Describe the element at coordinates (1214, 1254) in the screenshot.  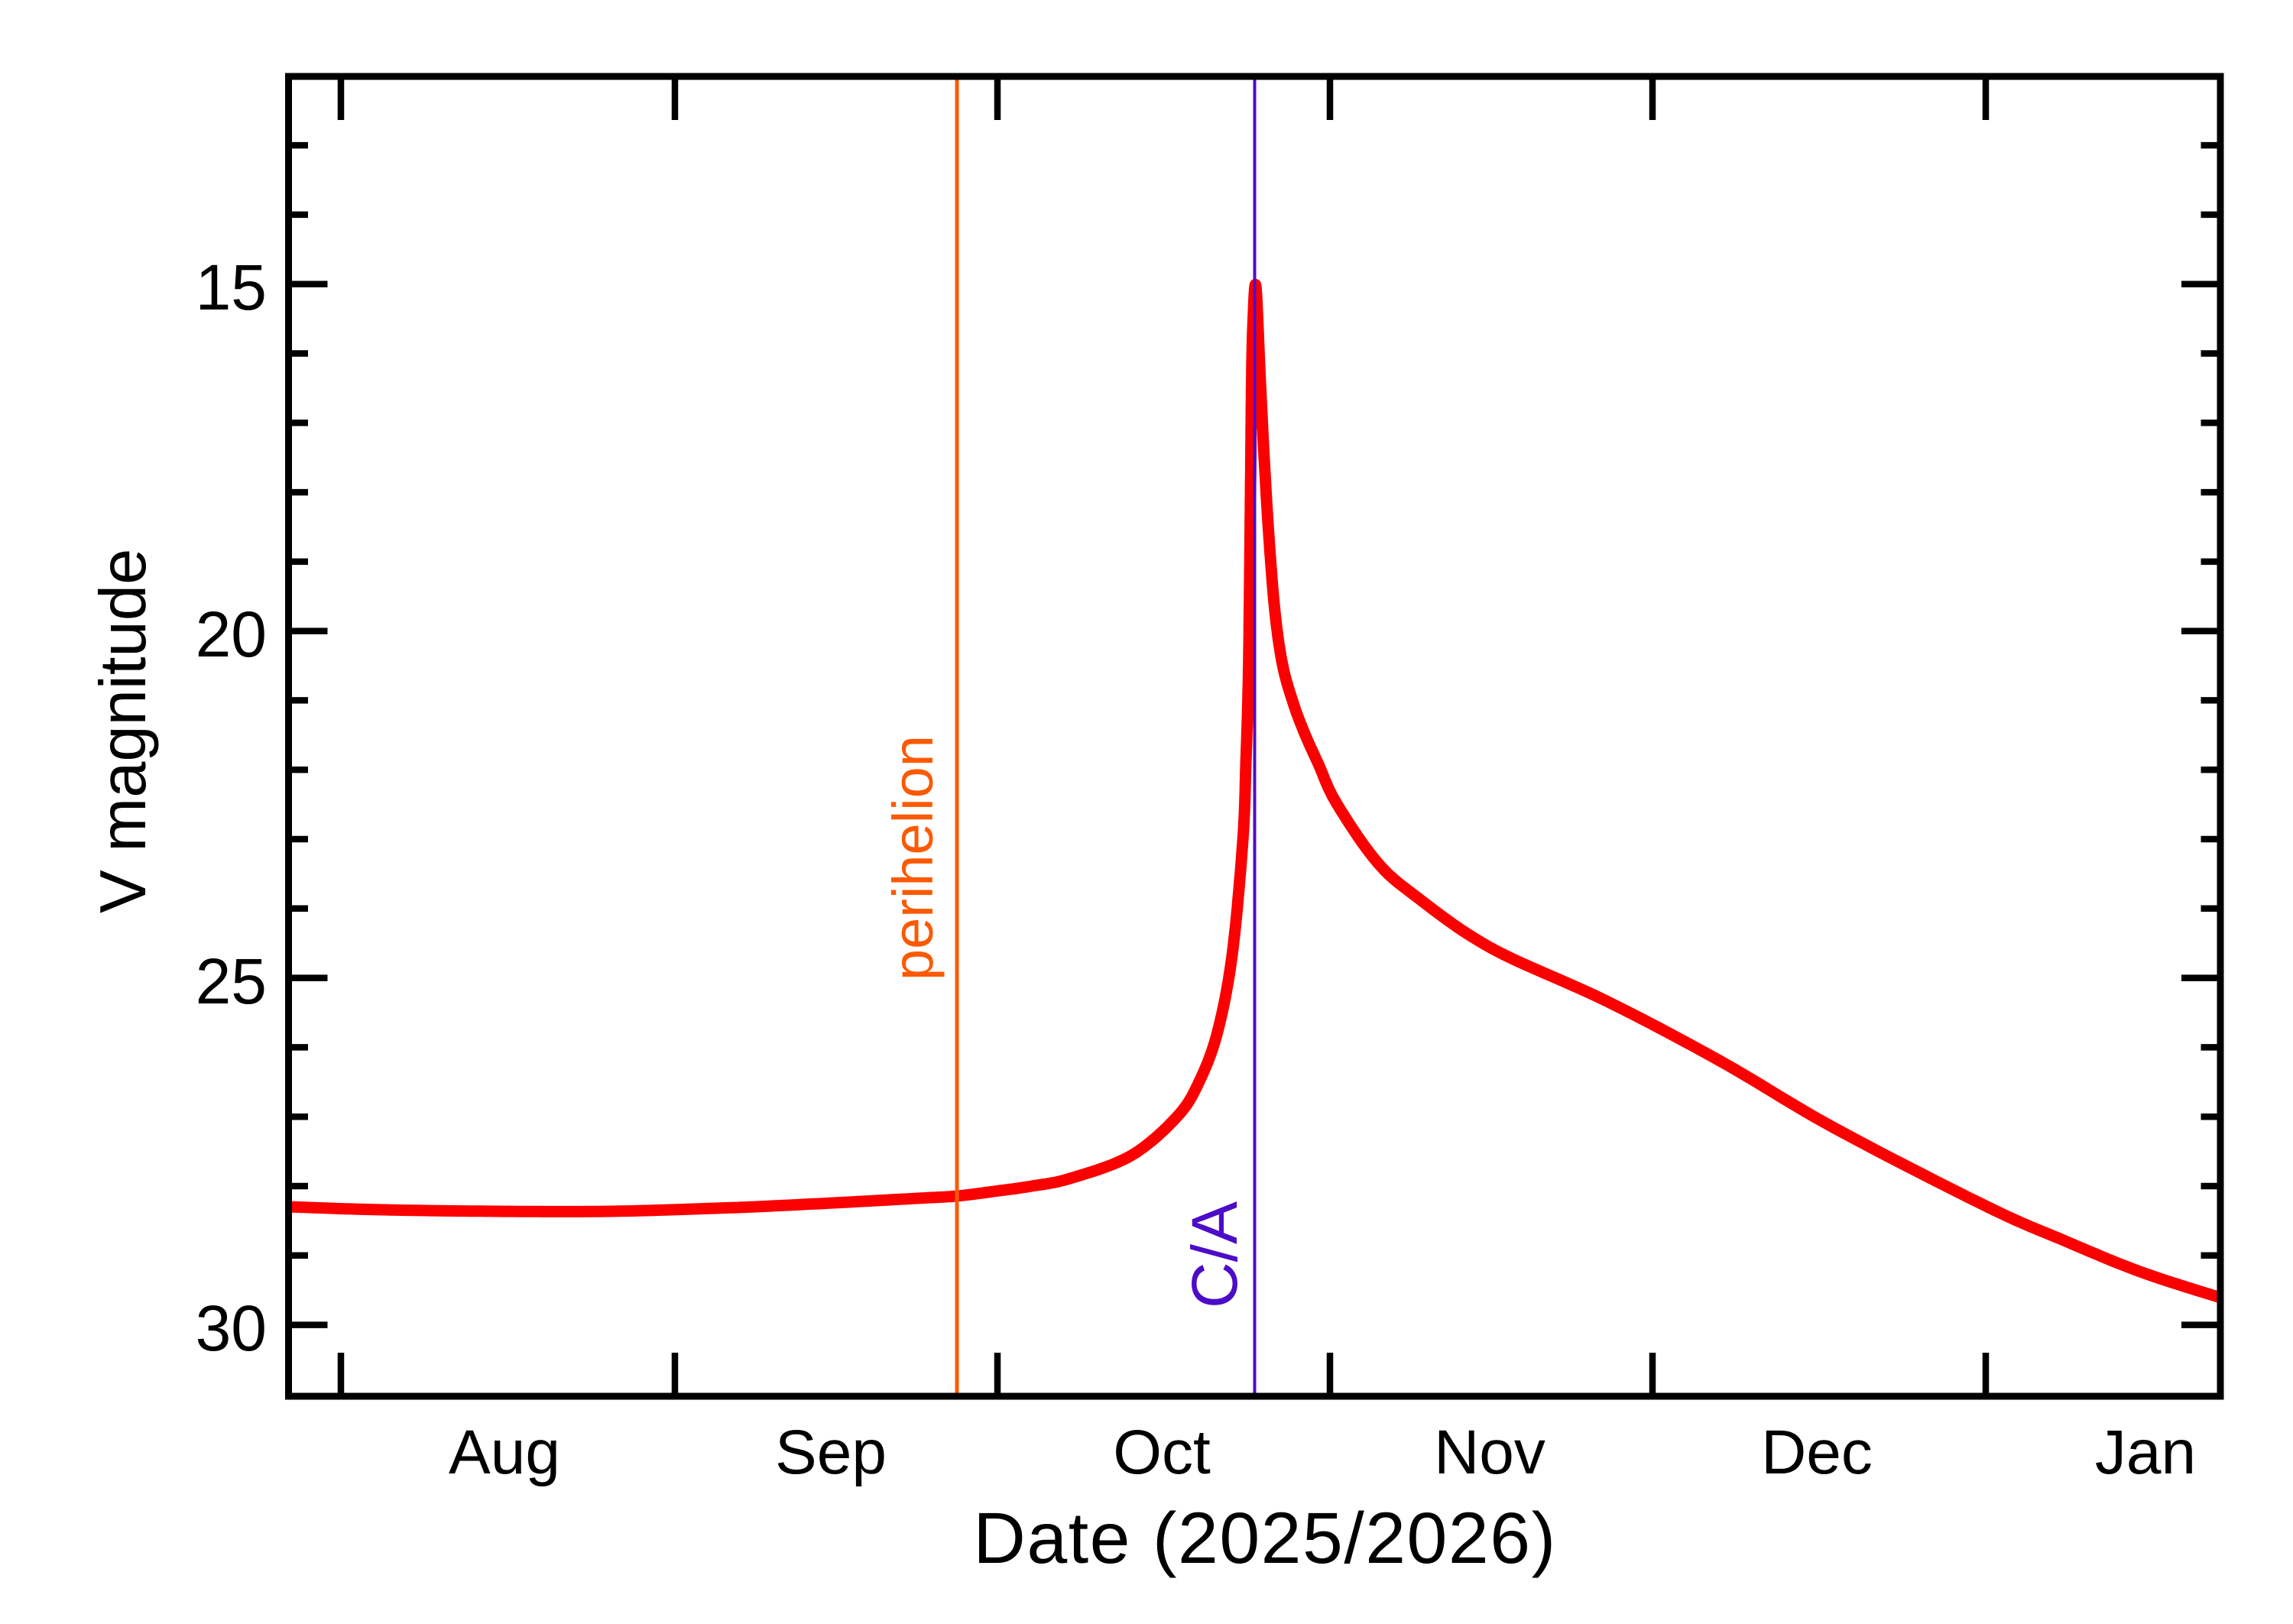
I see `svg-text: C/A` at that location.